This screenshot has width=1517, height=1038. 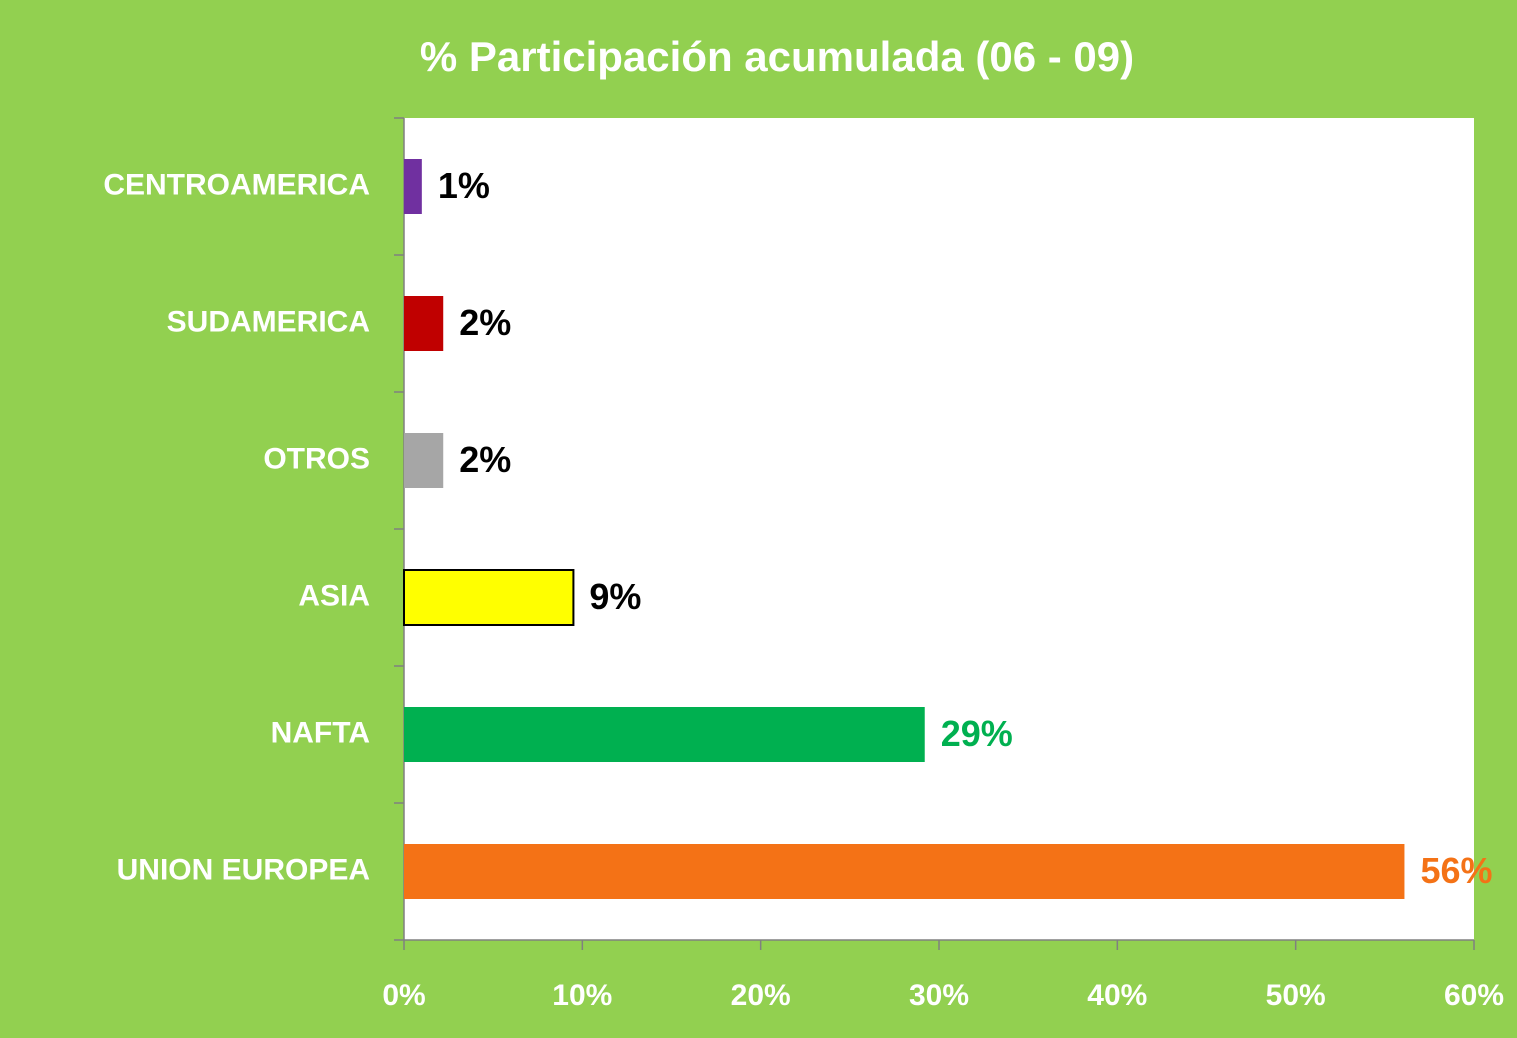 I want to click on x-tick-label: 50%, so click(x=1296, y=995).